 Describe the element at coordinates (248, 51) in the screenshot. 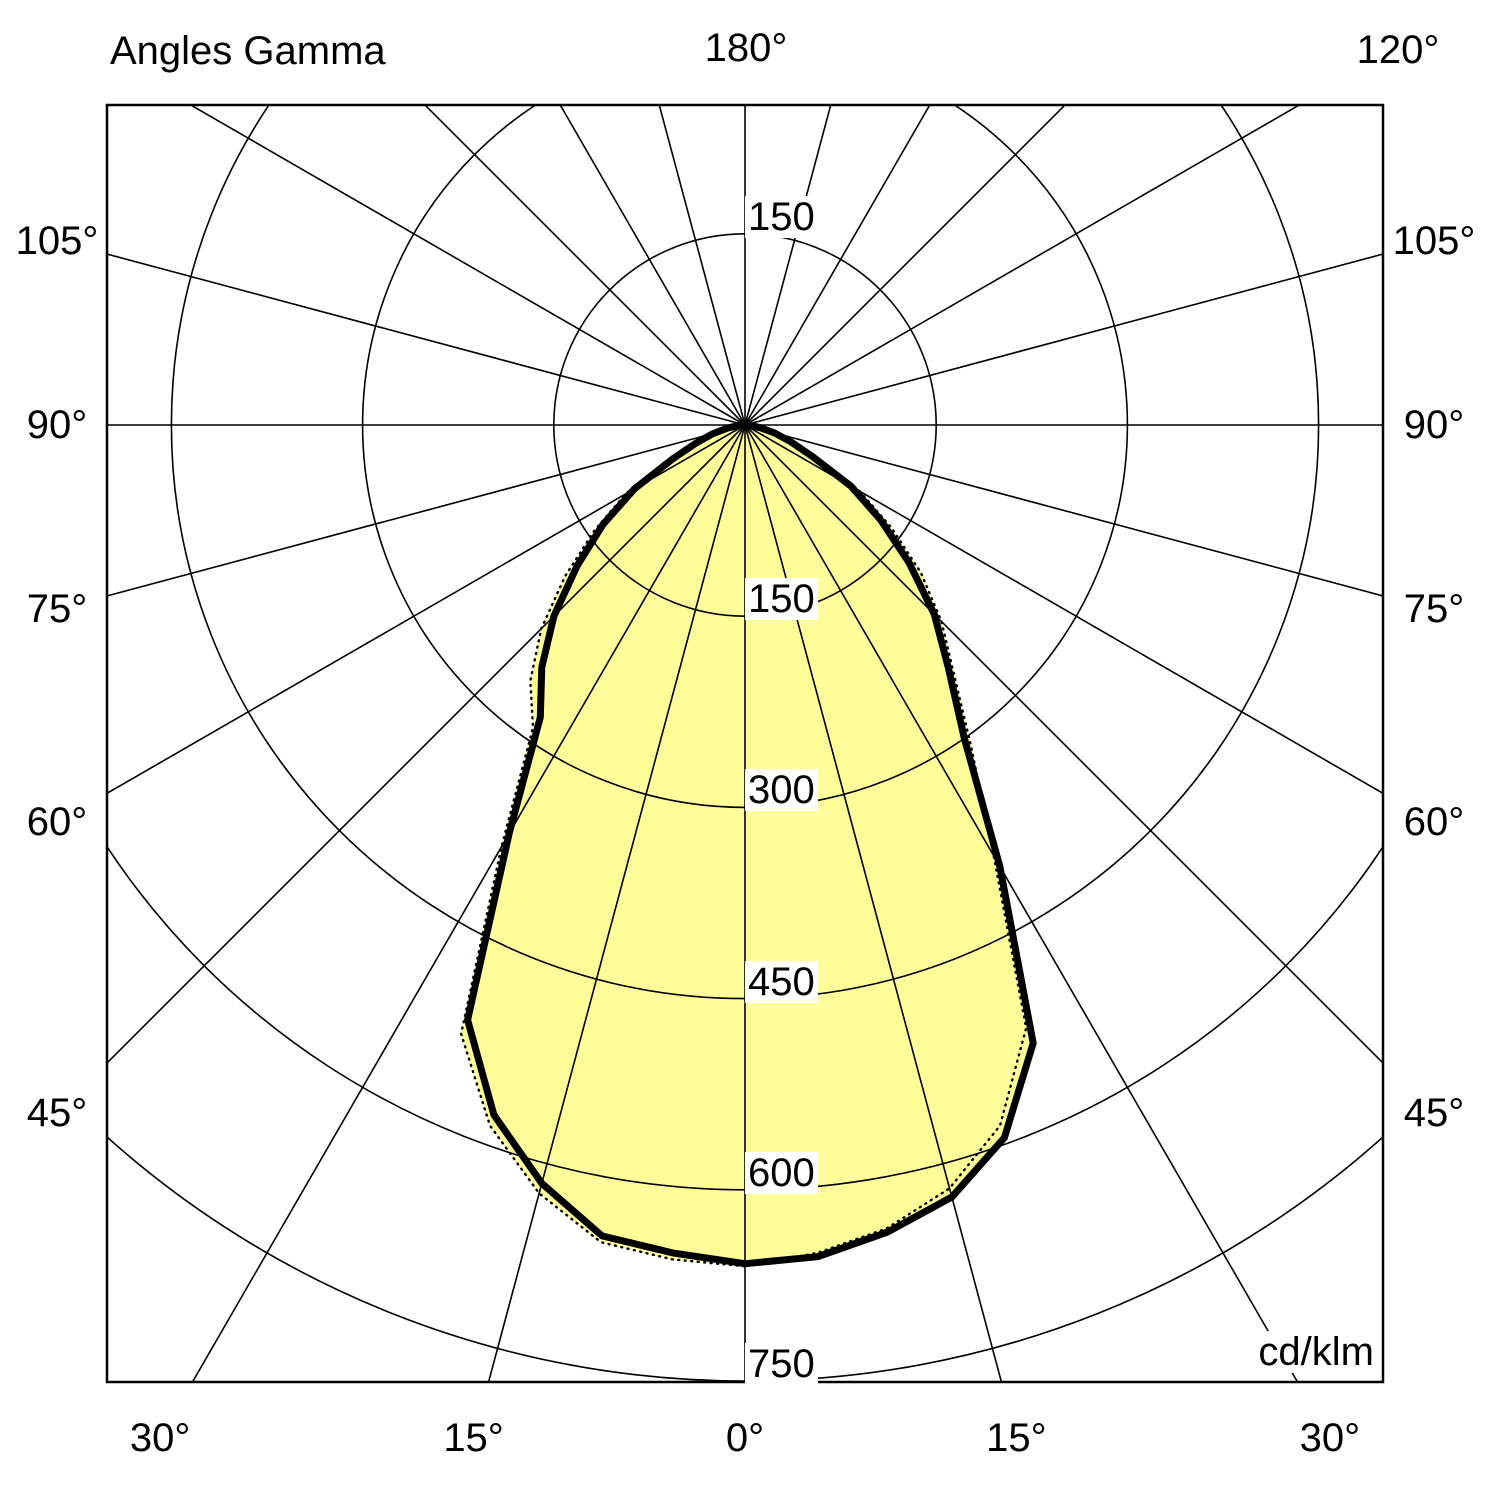

I see `chart-title: Angles Gamma` at that location.